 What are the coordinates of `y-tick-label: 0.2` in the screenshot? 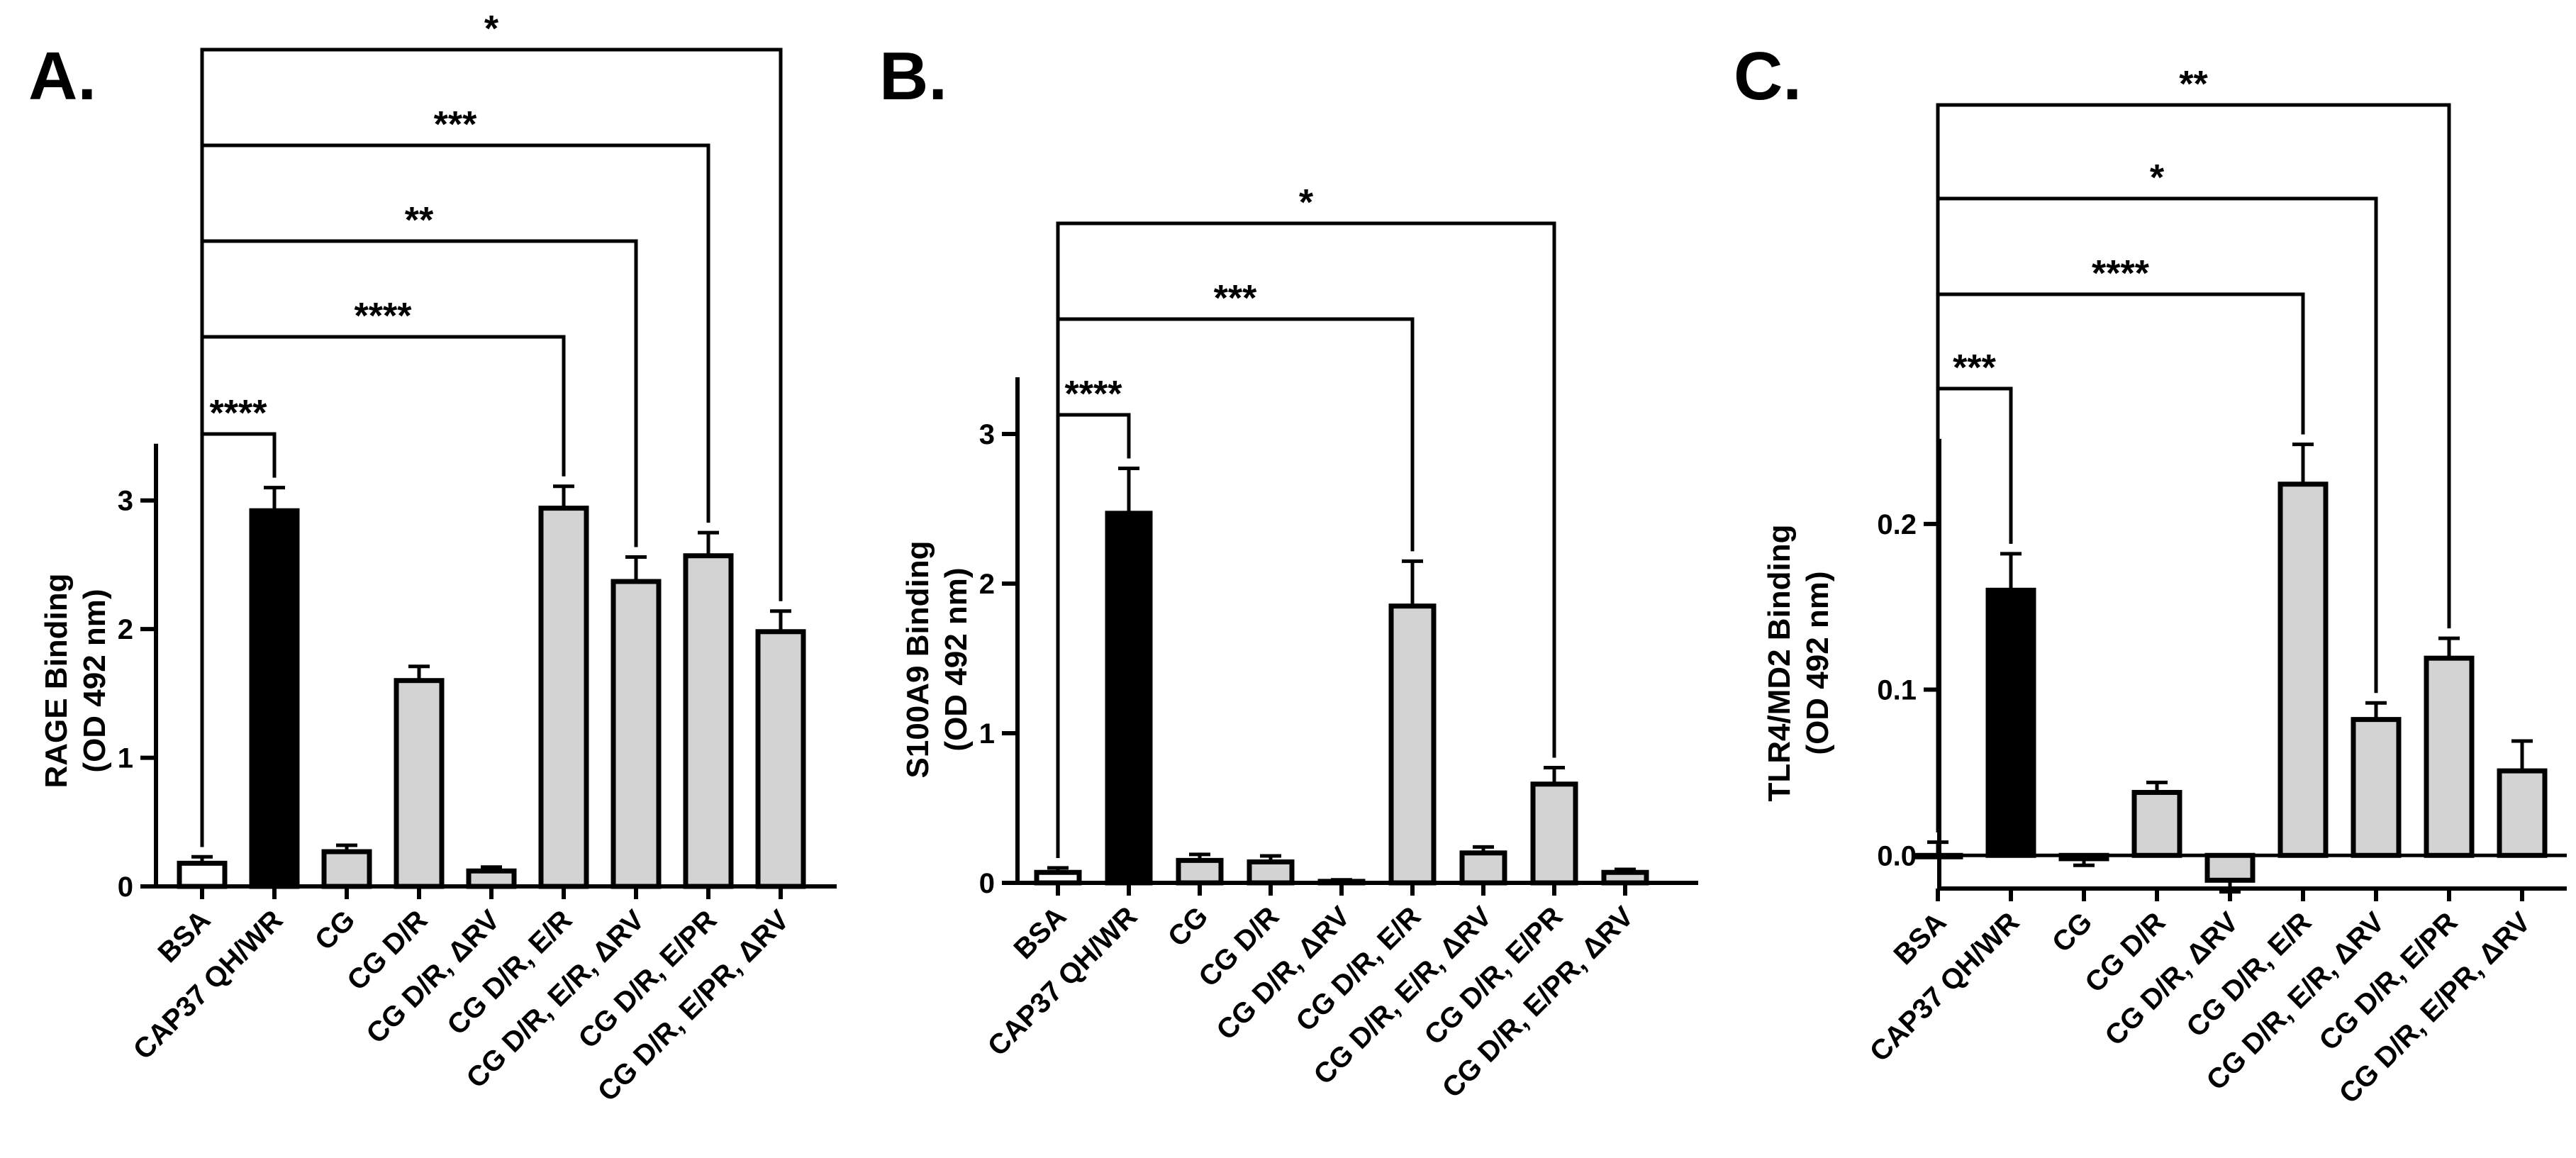 It's located at (1897, 524).